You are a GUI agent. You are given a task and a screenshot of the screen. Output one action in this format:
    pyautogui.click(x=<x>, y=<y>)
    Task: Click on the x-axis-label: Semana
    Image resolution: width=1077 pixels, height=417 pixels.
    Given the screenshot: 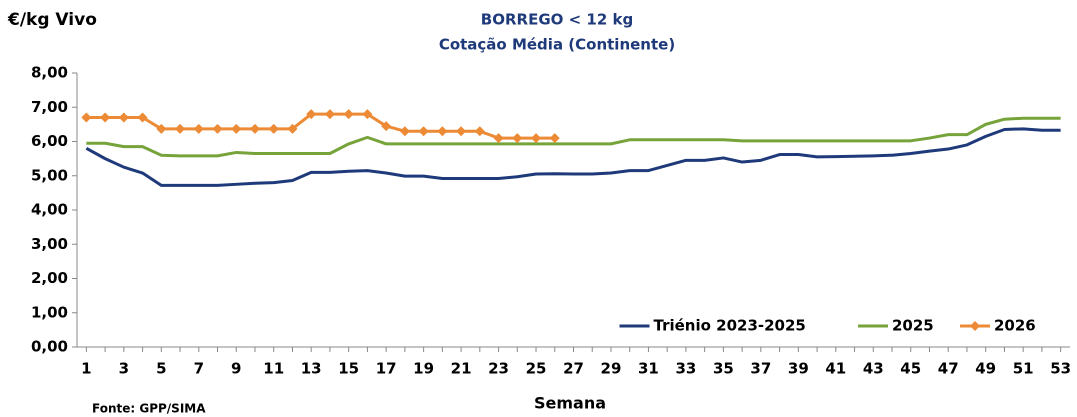 What is the action you would take?
    pyautogui.click(x=570, y=403)
    